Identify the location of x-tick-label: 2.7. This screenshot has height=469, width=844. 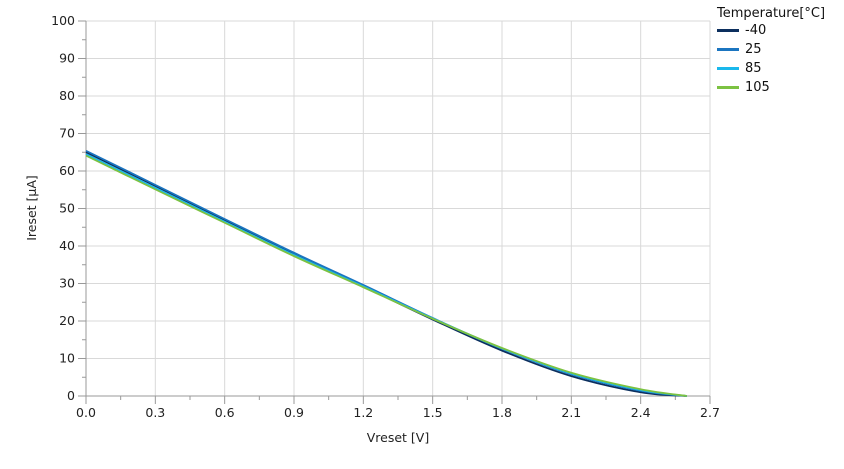
(710, 412).